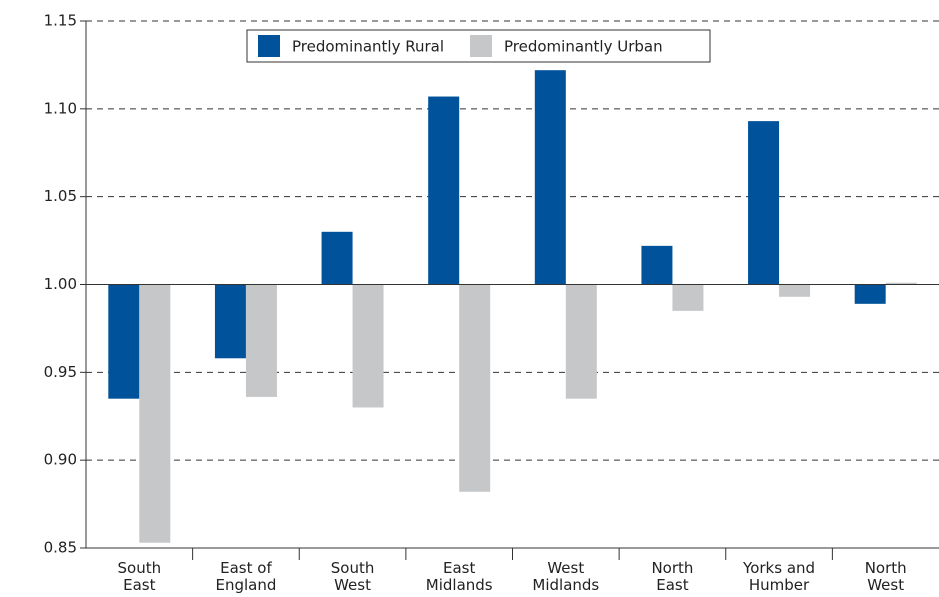 The image size is (939, 597). Describe the element at coordinates (60, 284) in the screenshot. I see `y-tick-label: 1.00` at that location.